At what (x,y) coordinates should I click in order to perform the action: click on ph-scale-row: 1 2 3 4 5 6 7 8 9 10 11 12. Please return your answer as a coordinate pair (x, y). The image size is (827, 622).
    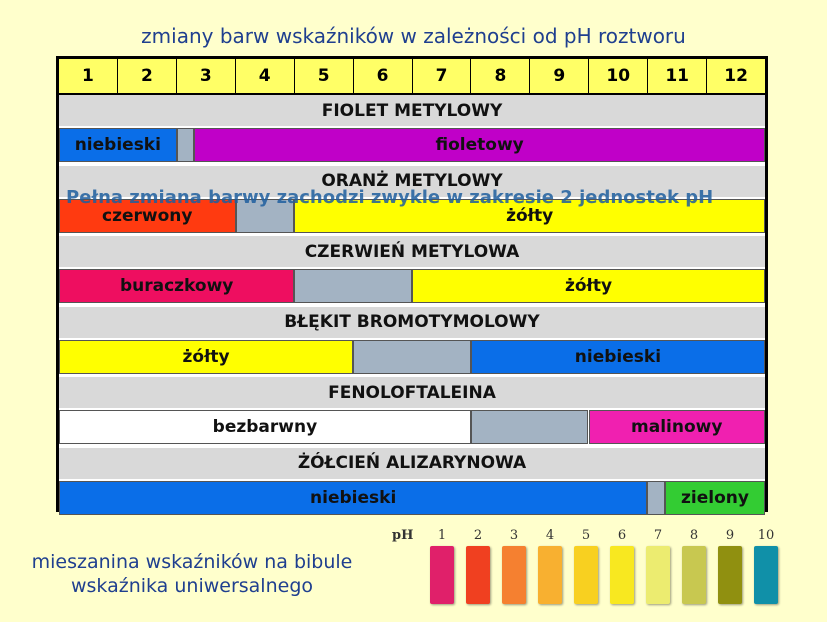
    Looking at the image, I should click on (412, 77).